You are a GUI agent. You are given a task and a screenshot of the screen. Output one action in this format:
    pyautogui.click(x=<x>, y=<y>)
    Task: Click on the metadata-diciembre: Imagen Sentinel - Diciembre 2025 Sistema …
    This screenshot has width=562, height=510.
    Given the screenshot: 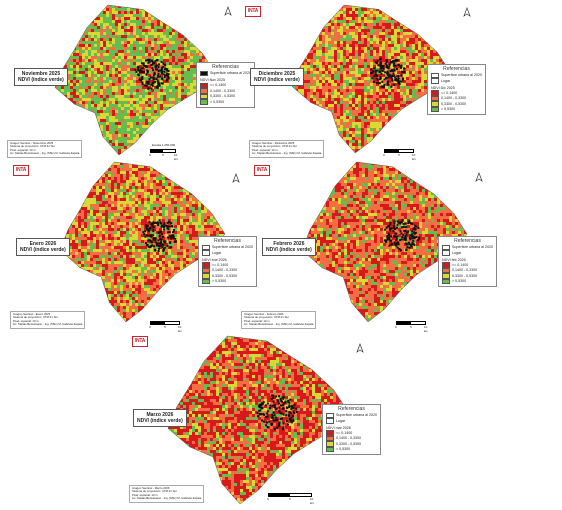 What is the action you would take?
    pyautogui.click(x=287, y=149)
    